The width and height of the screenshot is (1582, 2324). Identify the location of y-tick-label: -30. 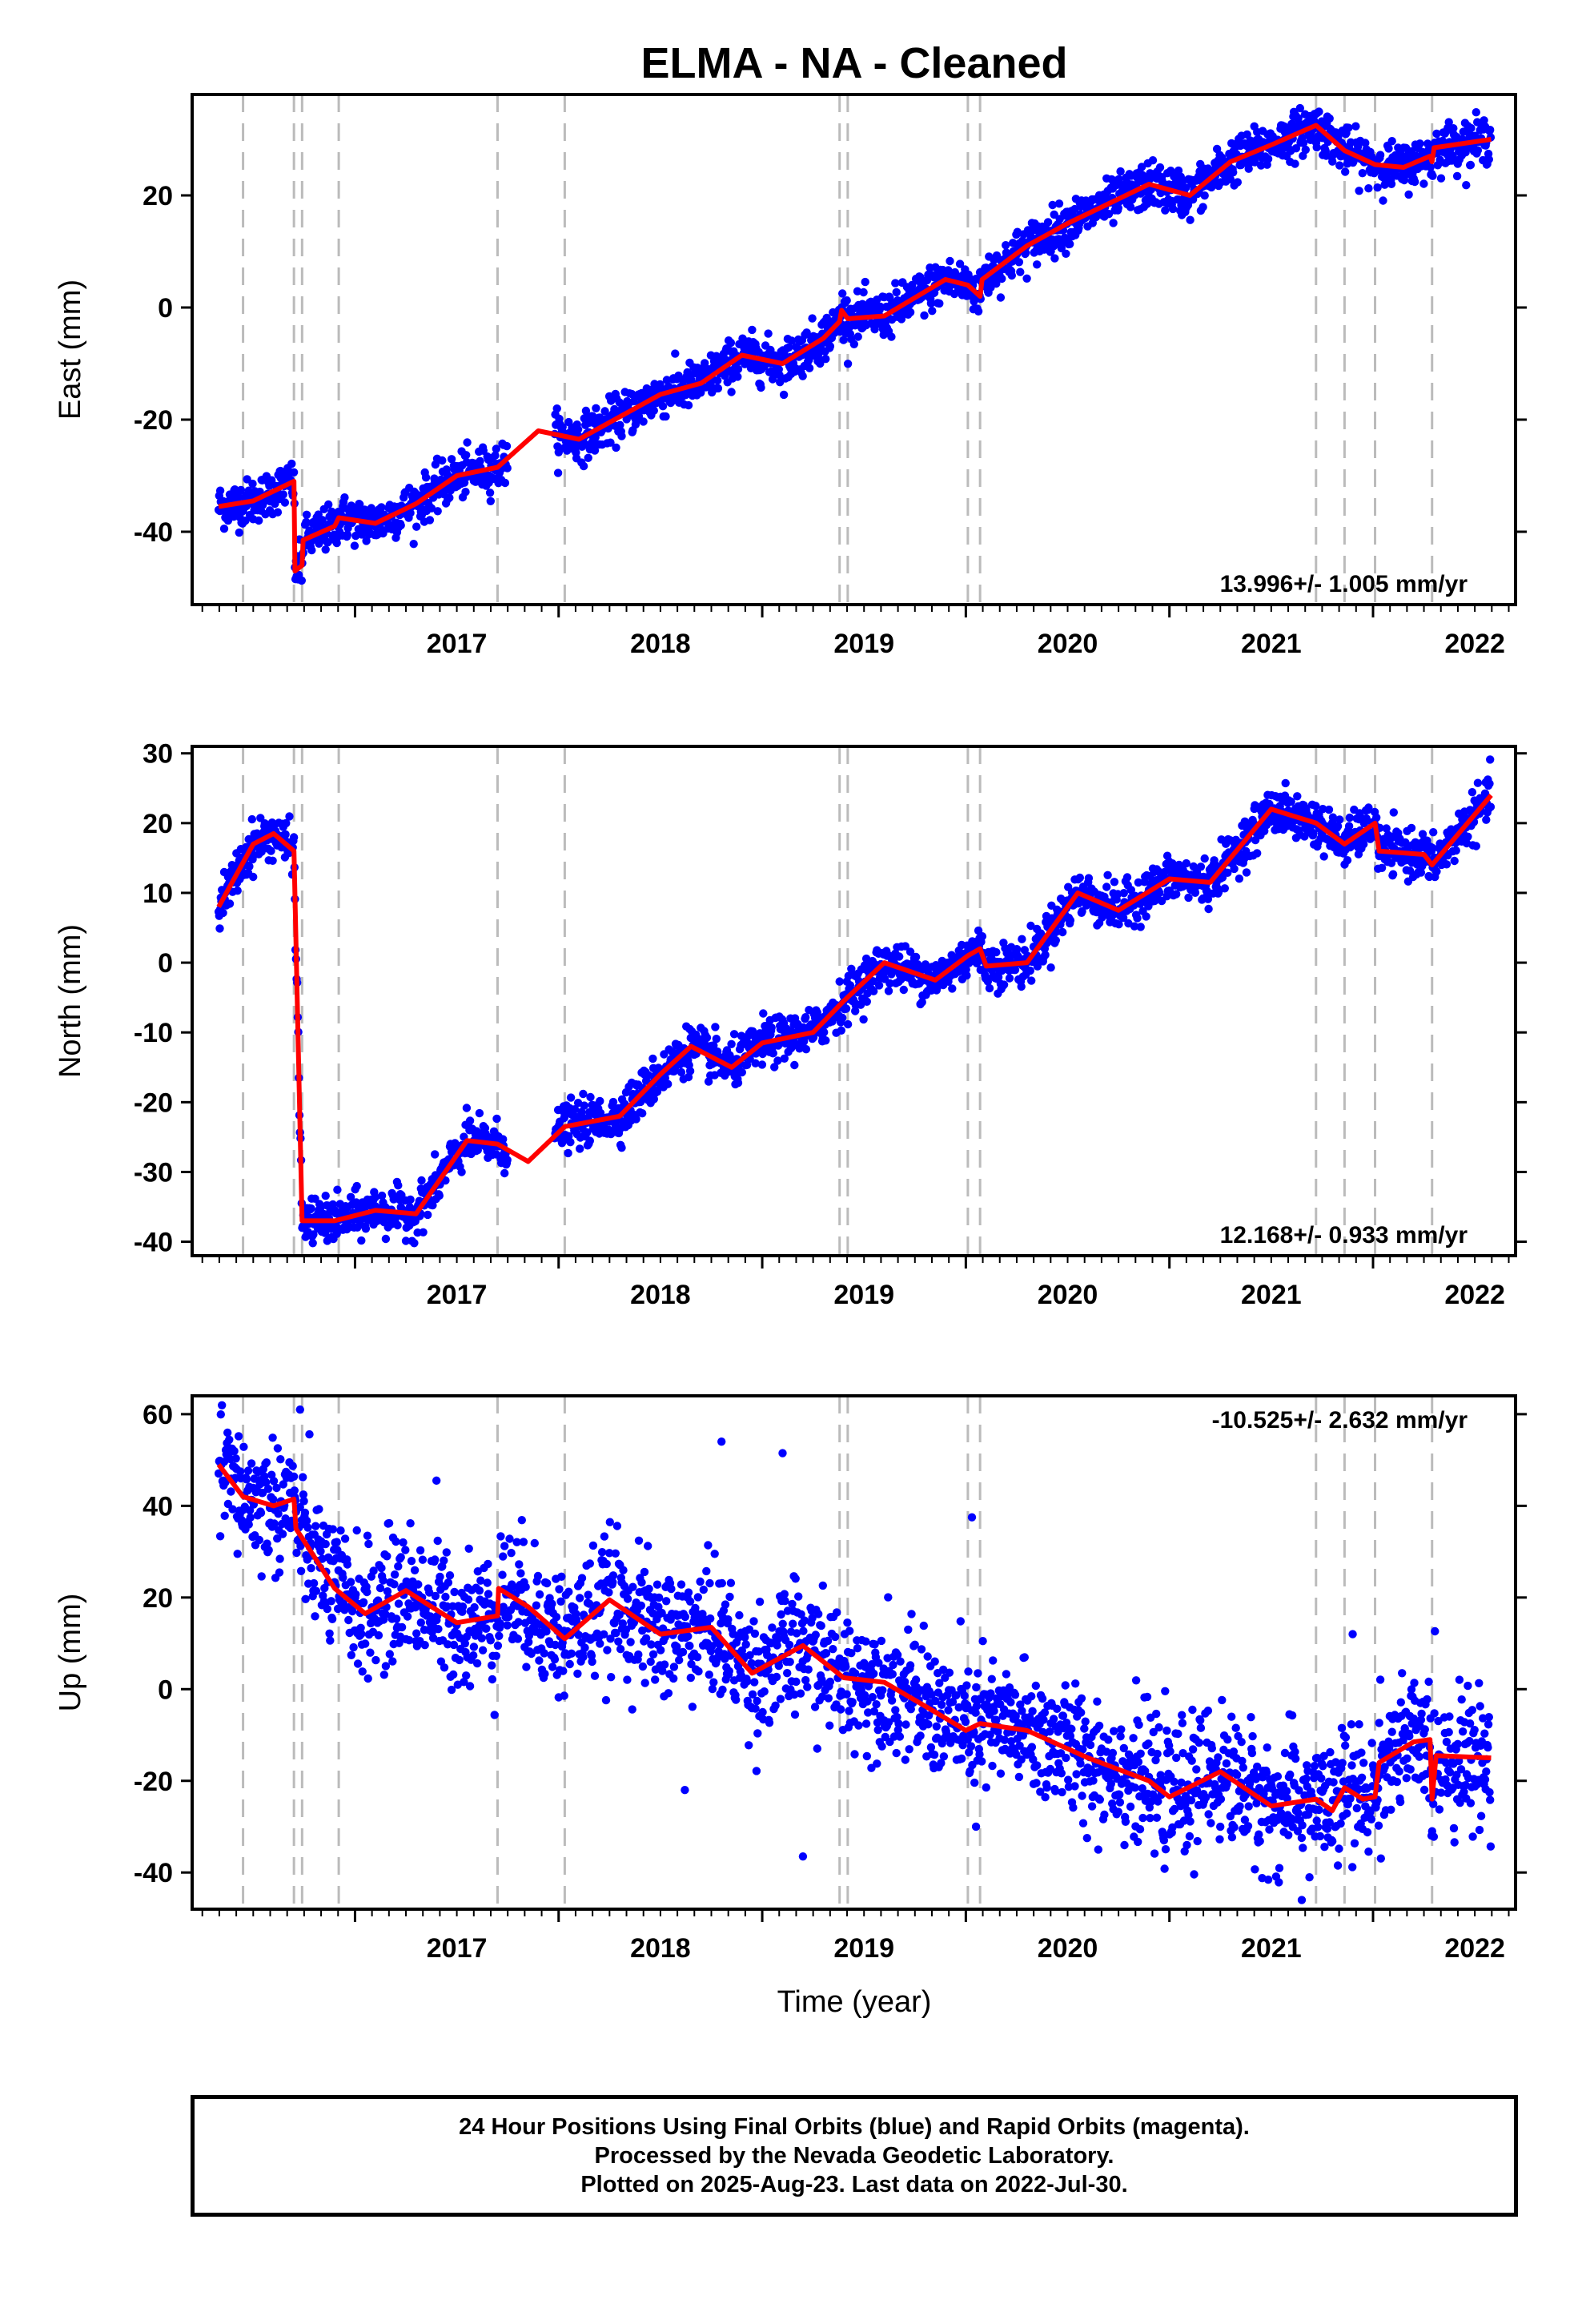
(154, 1173).